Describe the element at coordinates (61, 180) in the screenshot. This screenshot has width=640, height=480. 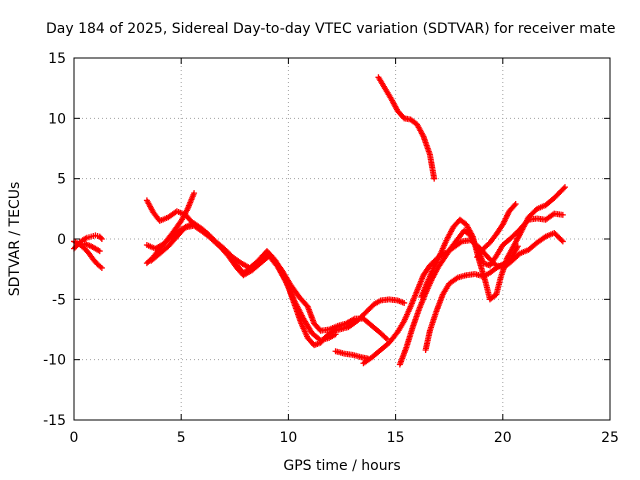
I see `y-tick-label: 5` at that location.